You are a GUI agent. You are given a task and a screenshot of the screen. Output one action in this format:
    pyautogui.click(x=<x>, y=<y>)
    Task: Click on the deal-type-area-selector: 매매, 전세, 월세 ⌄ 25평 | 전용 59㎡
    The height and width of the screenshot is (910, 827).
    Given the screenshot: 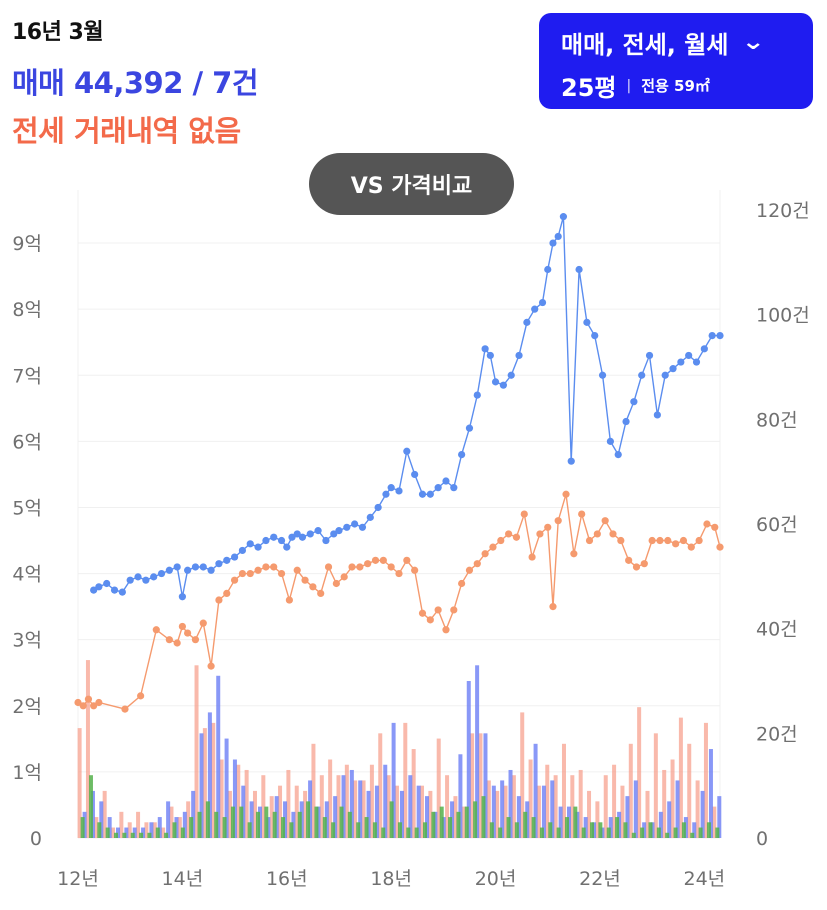 What is the action you would take?
    pyautogui.click(x=676, y=61)
    